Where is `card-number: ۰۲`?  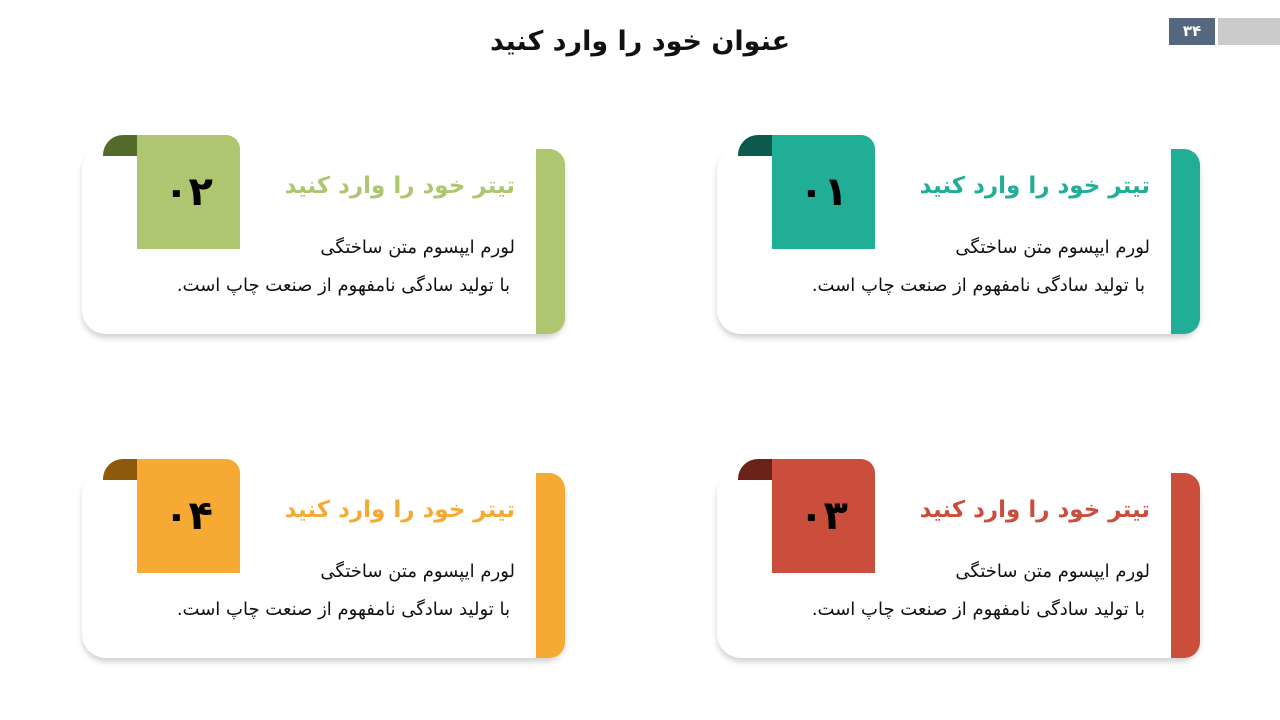
card-number: ۰۲ is located at coordinates (188, 192).